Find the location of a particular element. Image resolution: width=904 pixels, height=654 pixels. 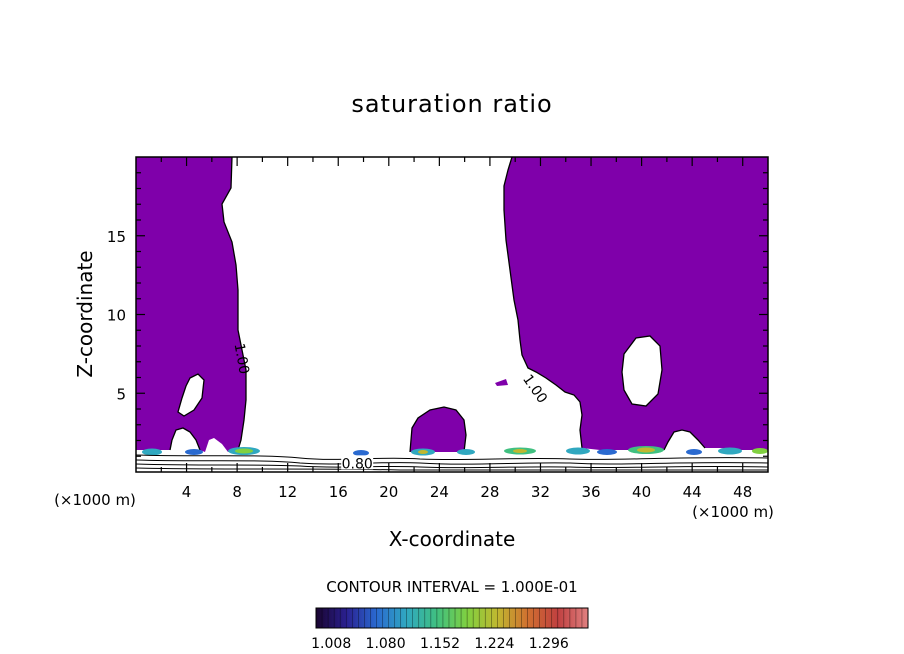

colorbar-tick-label: 1.152 is located at coordinates (440, 644).